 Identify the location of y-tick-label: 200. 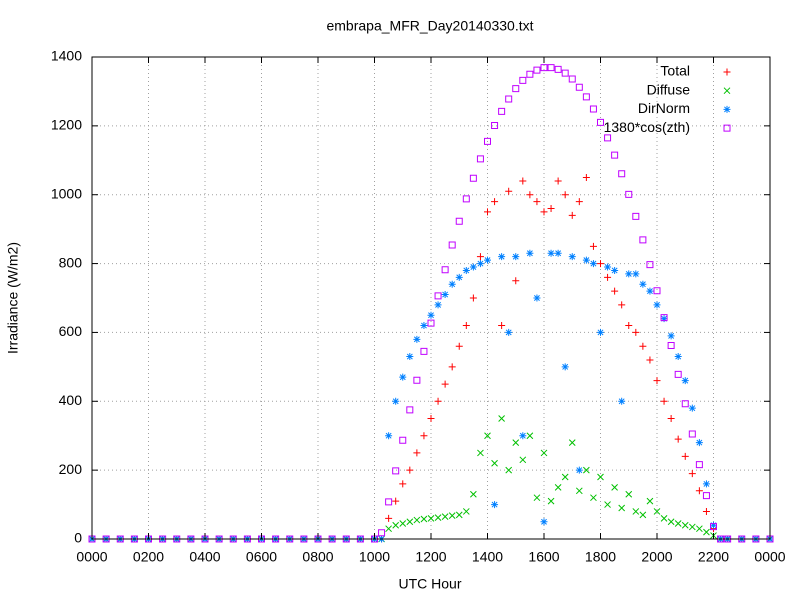
(71, 469).